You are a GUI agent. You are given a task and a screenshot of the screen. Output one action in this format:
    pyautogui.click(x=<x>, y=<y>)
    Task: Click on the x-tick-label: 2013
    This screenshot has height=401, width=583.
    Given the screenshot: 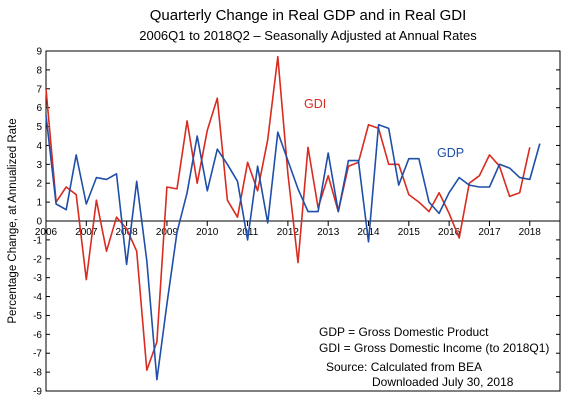 What is the action you would take?
    pyautogui.click(x=328, y=232)
    